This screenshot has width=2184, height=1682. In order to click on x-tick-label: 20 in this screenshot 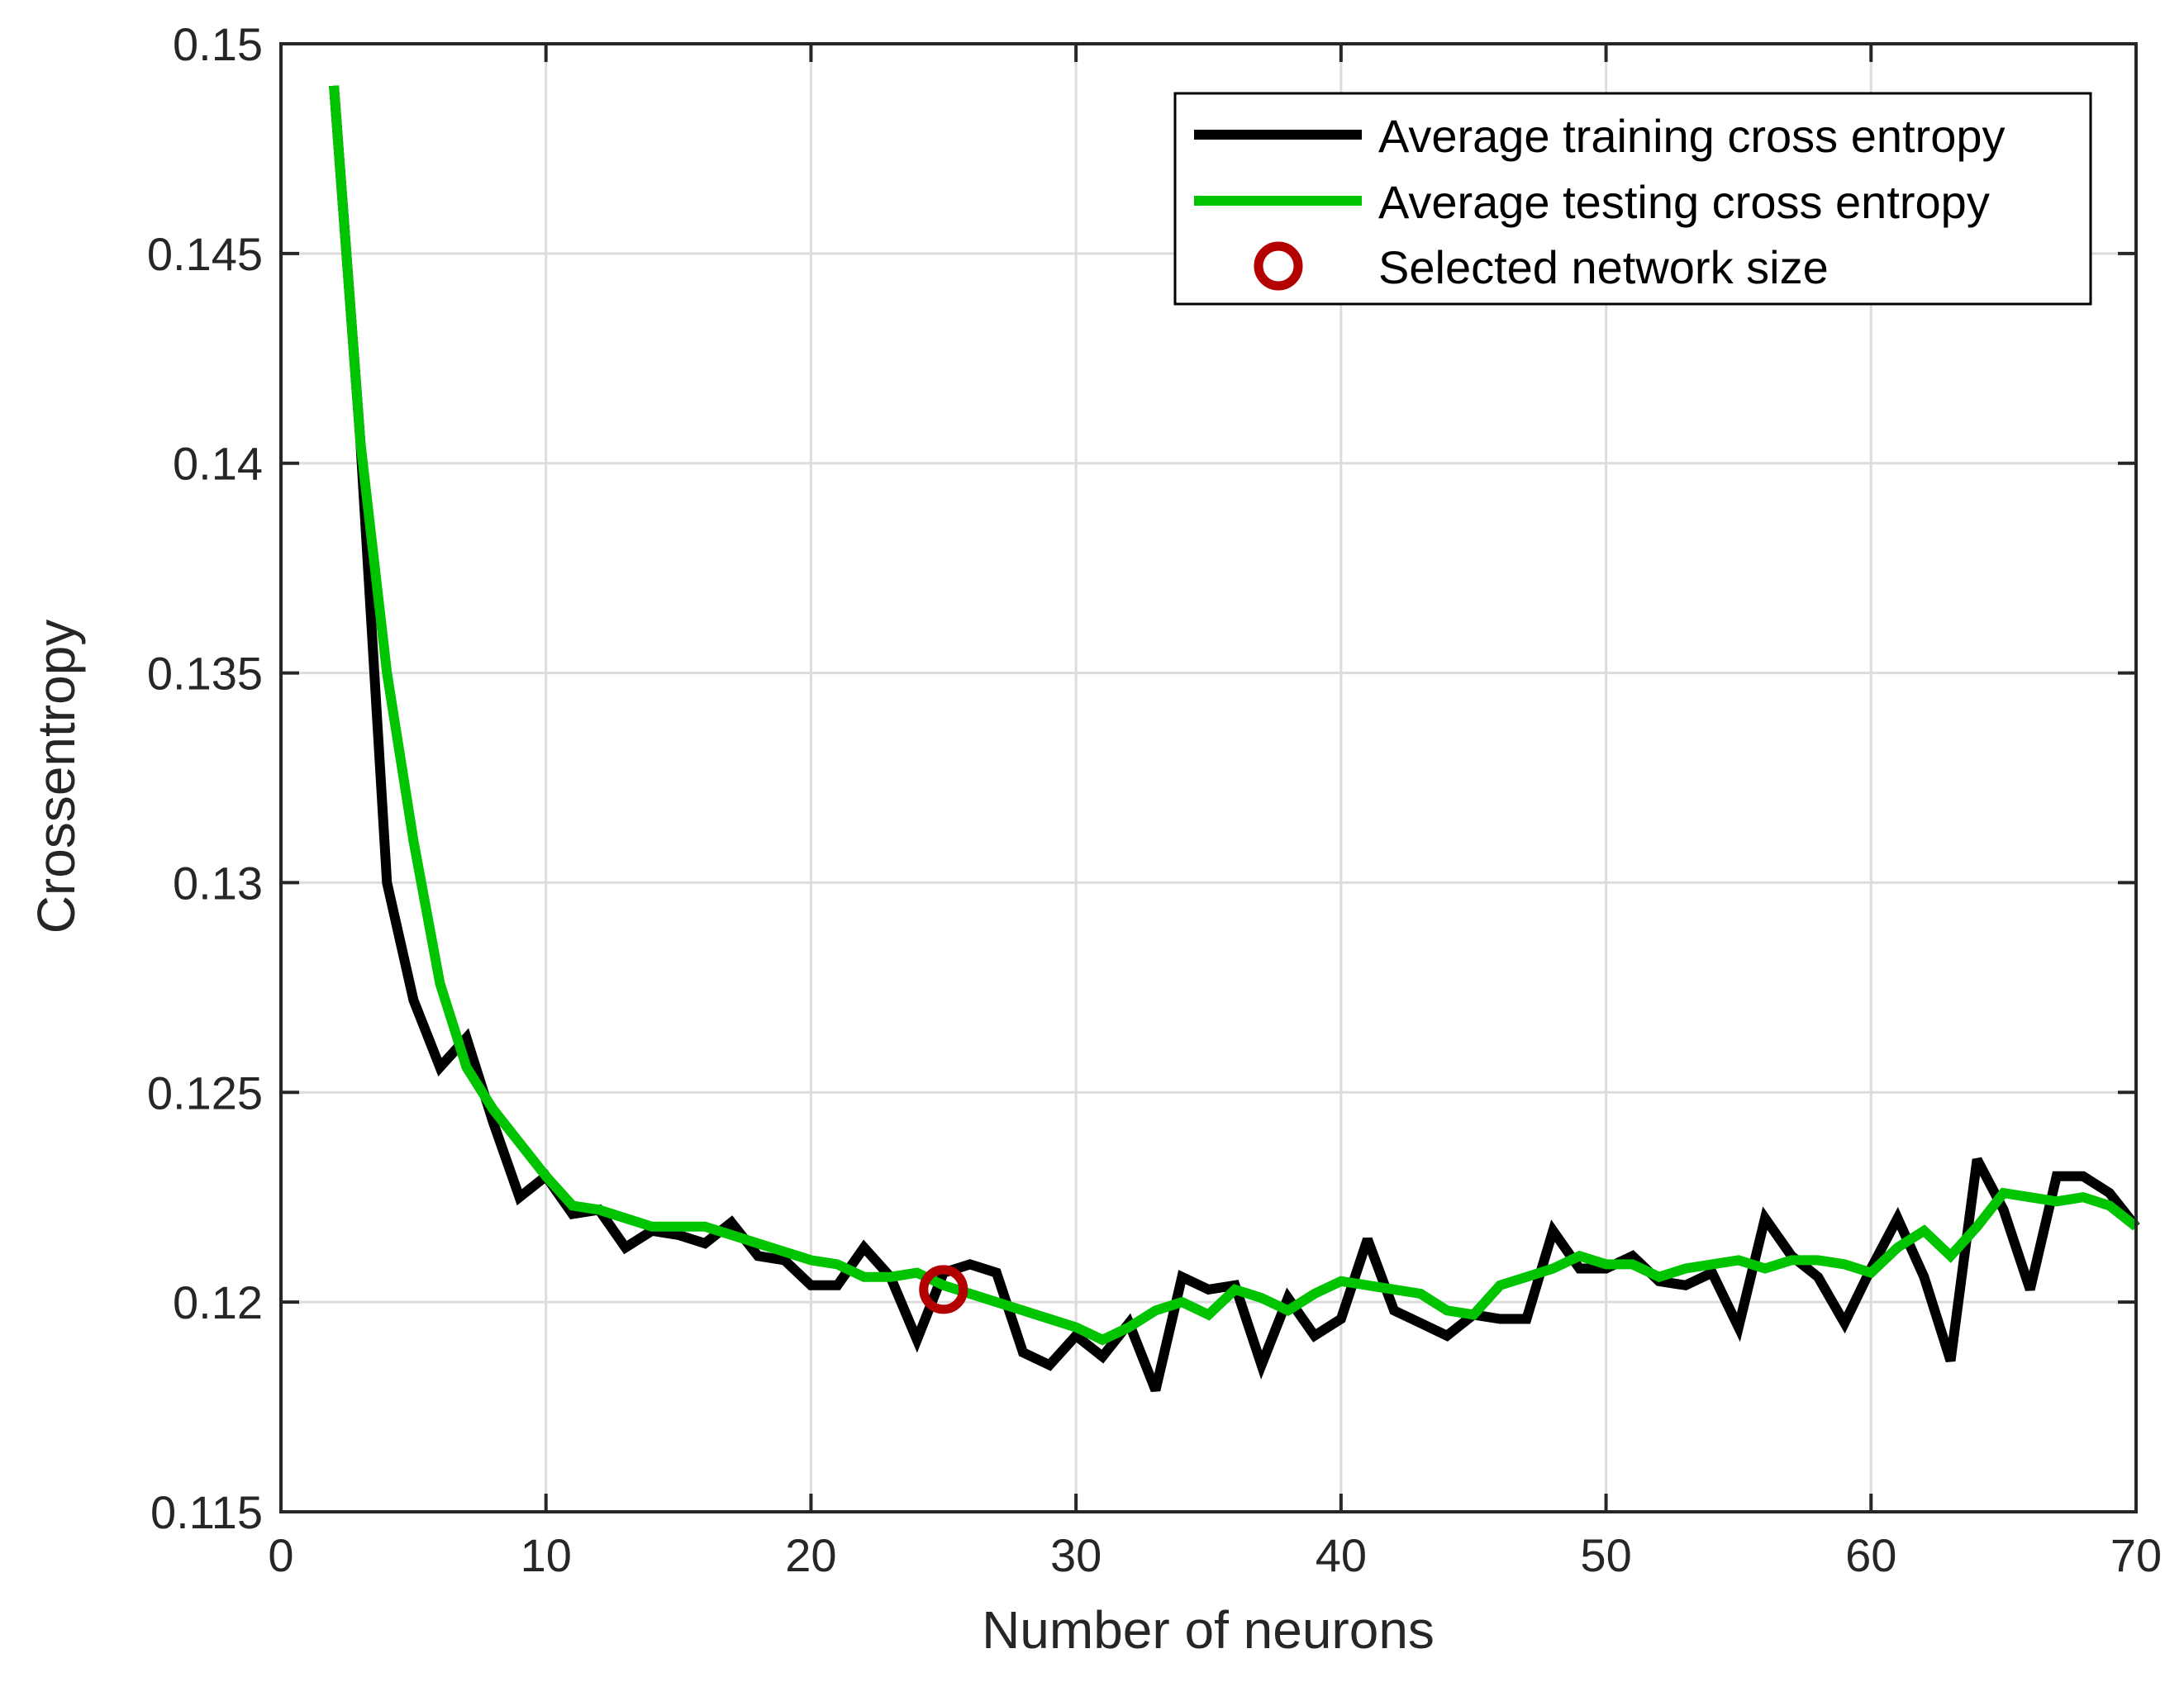, I will do `click(810, 1555)`.